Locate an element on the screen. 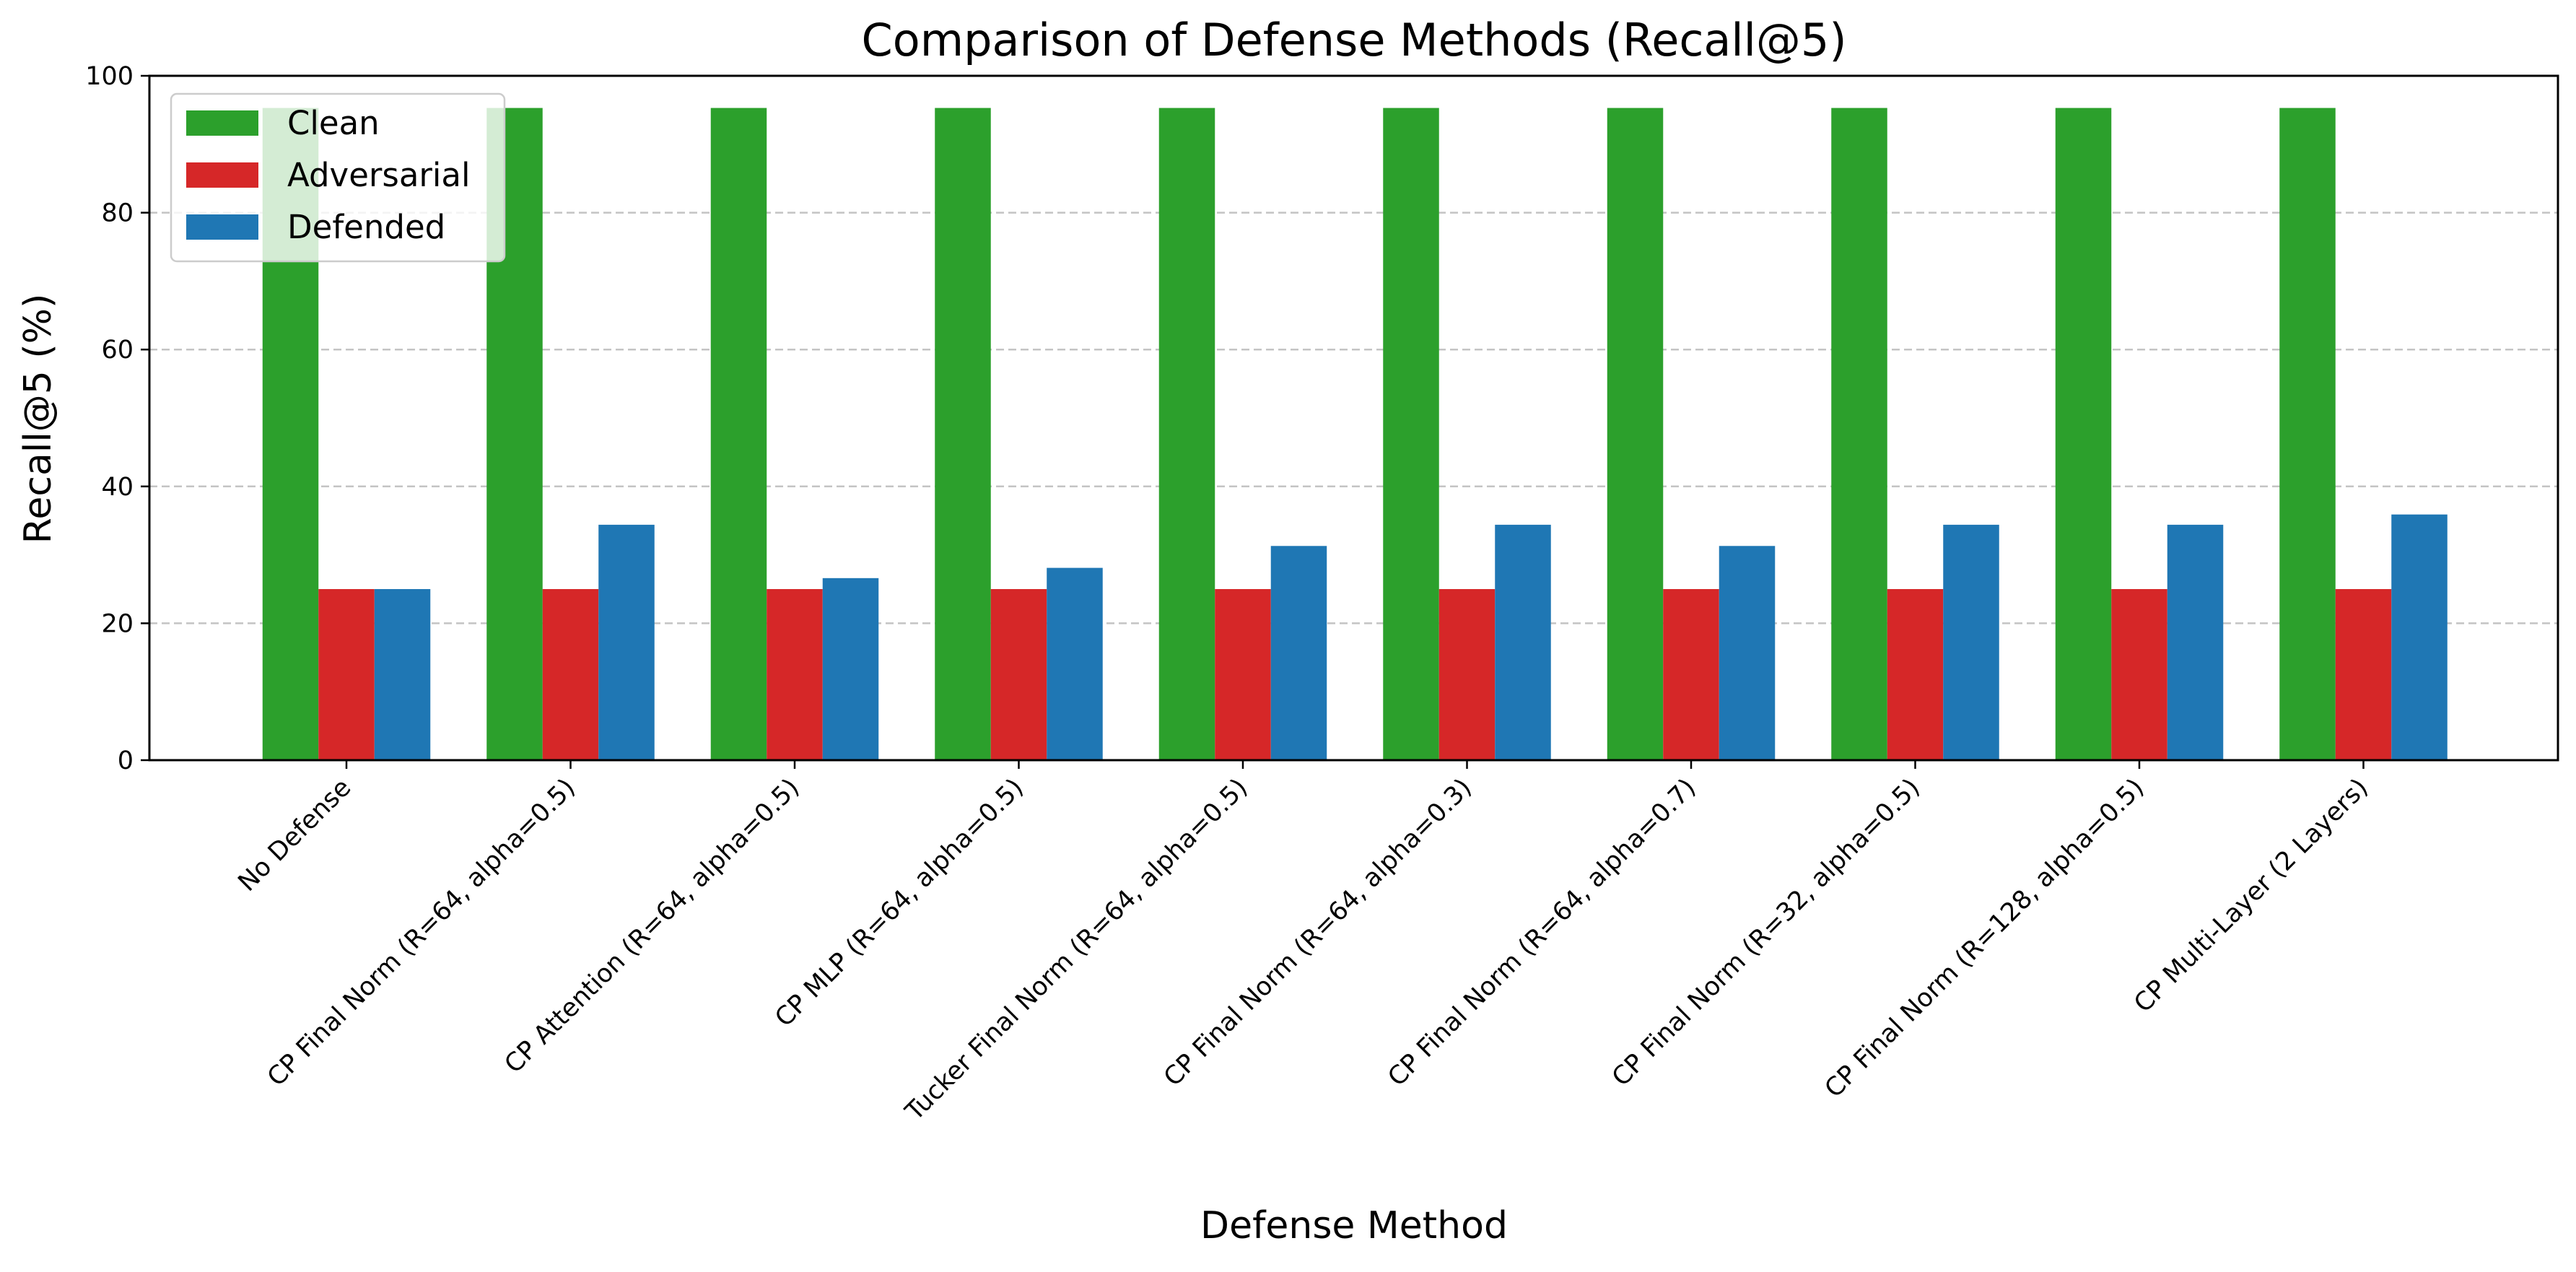 The image size is (2576, 1272). chart-title: Comparison of Defense Methods (Recall@5) is located at coordinates (1353, 40).